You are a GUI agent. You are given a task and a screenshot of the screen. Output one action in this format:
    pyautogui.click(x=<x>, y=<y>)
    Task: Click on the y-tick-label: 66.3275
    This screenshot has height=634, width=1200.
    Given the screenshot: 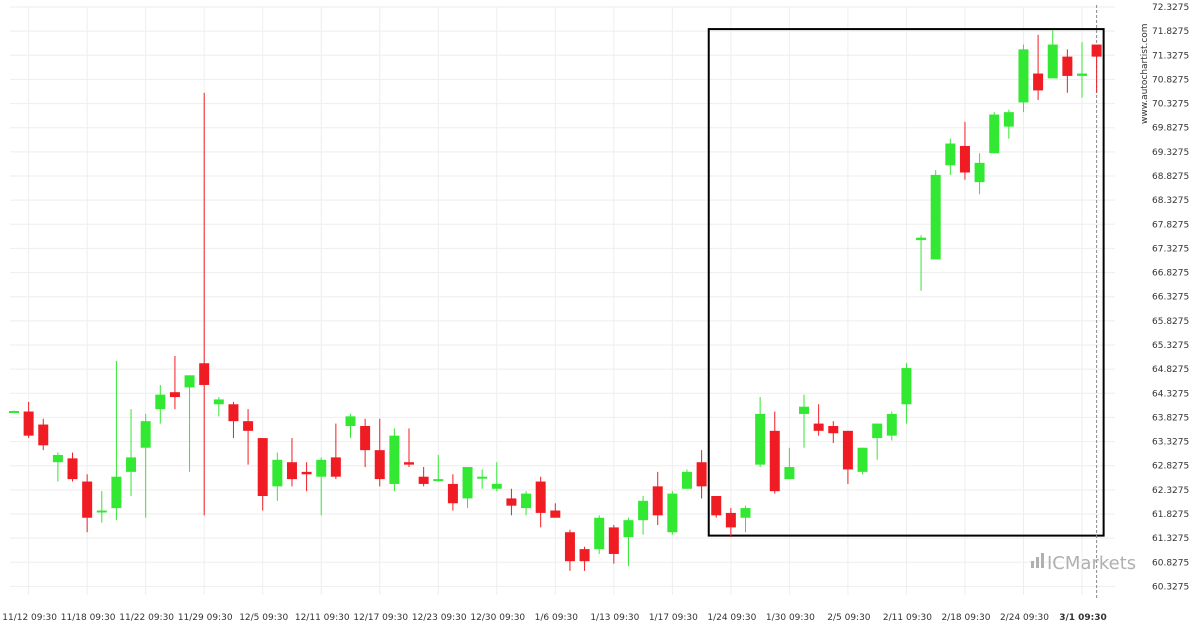 What is the action you would take?
    pyautogui.click(x=1170, y=298)
    